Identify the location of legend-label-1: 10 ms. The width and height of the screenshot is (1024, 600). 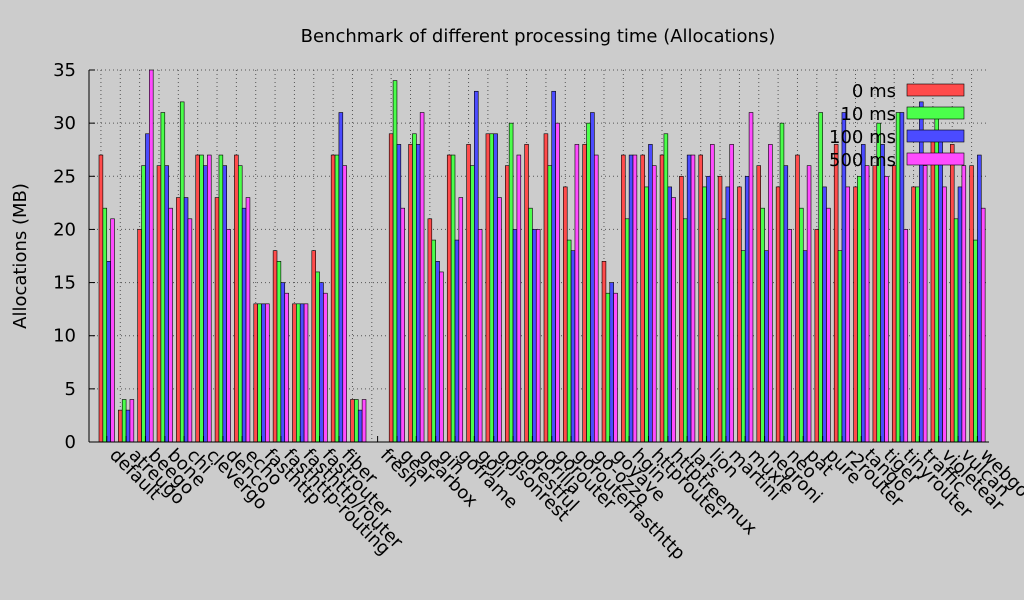
(868, 114).